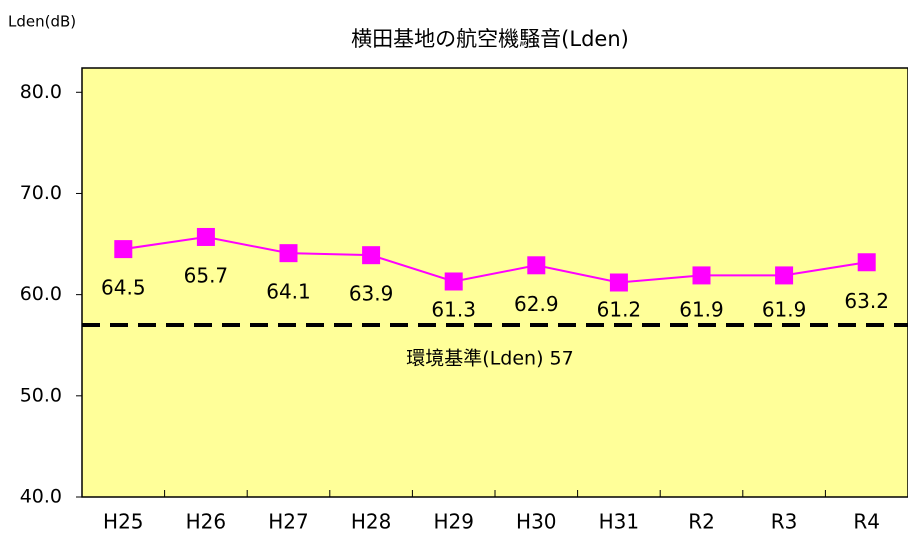 This screenshot has width=908, height=541. I want to click on data-label: 61.2, so click(619, 309).